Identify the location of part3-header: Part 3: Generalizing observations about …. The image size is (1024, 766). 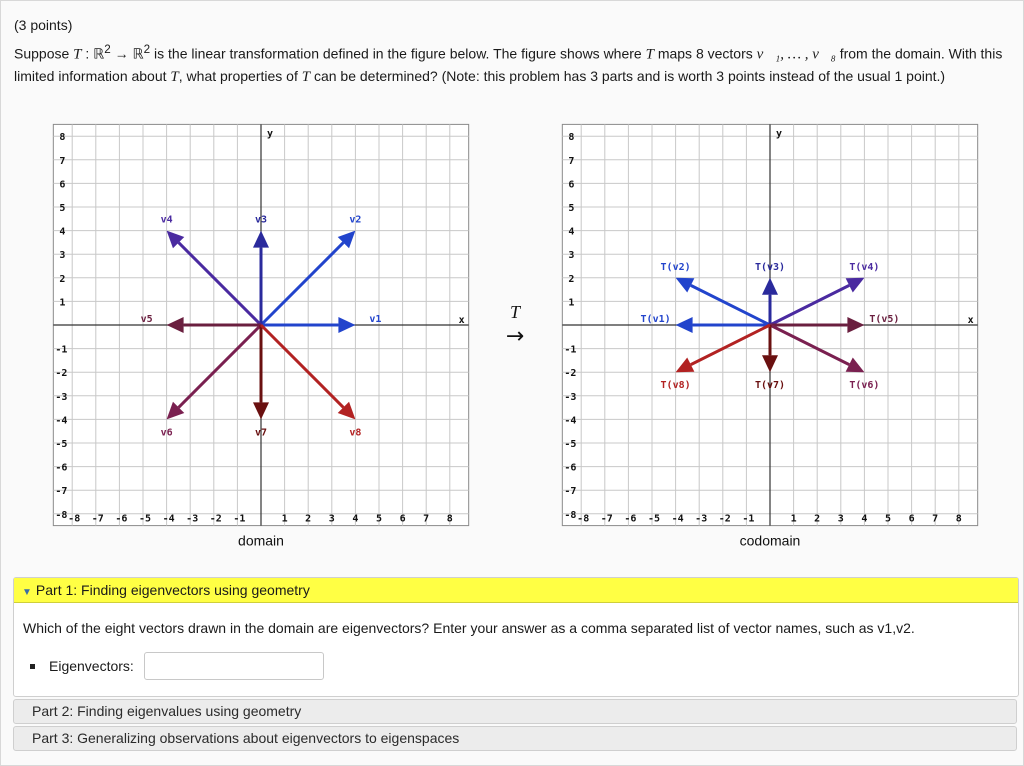
(515, 738).